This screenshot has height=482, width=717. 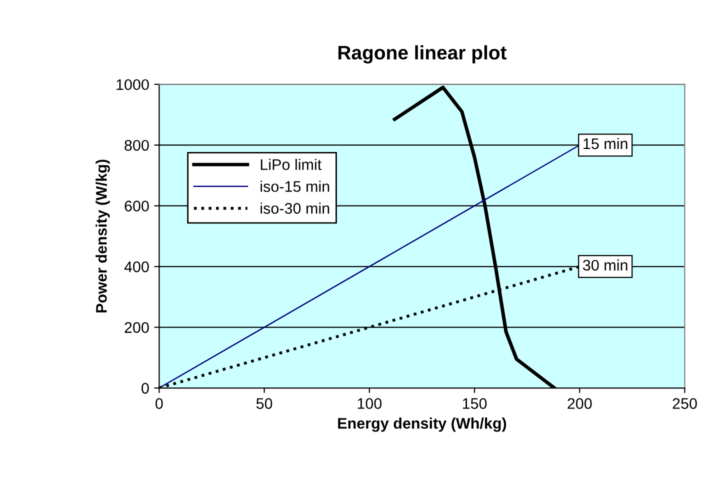 I want to click on legend-label: iso-15 min, so click(x=295, y=186).